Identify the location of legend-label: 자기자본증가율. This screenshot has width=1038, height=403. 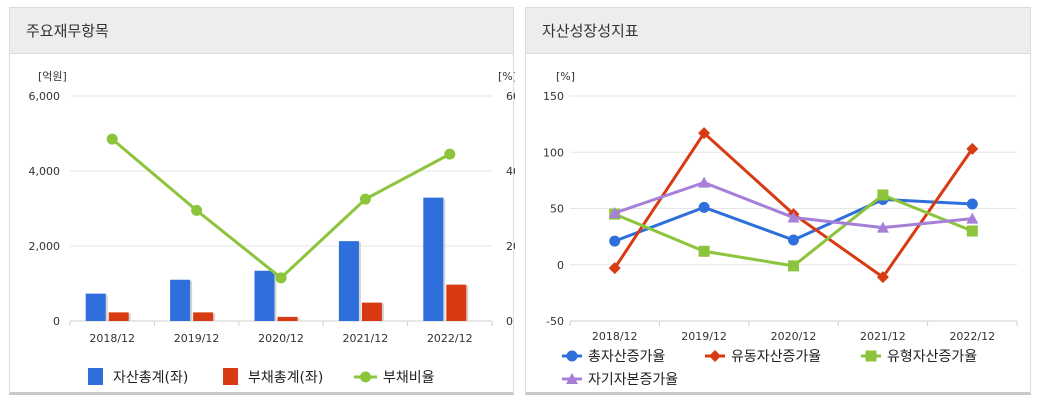
(633, 380).